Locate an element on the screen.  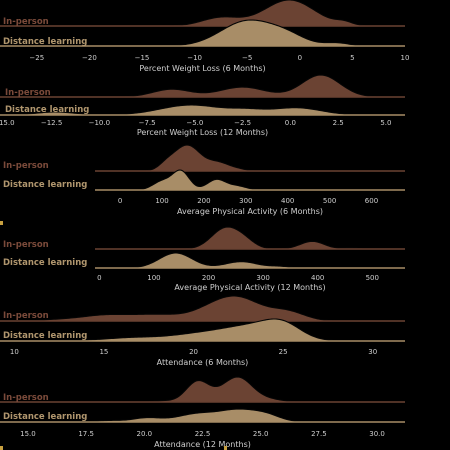
x-tick-label: −25 is located at coordinates (36, 58).